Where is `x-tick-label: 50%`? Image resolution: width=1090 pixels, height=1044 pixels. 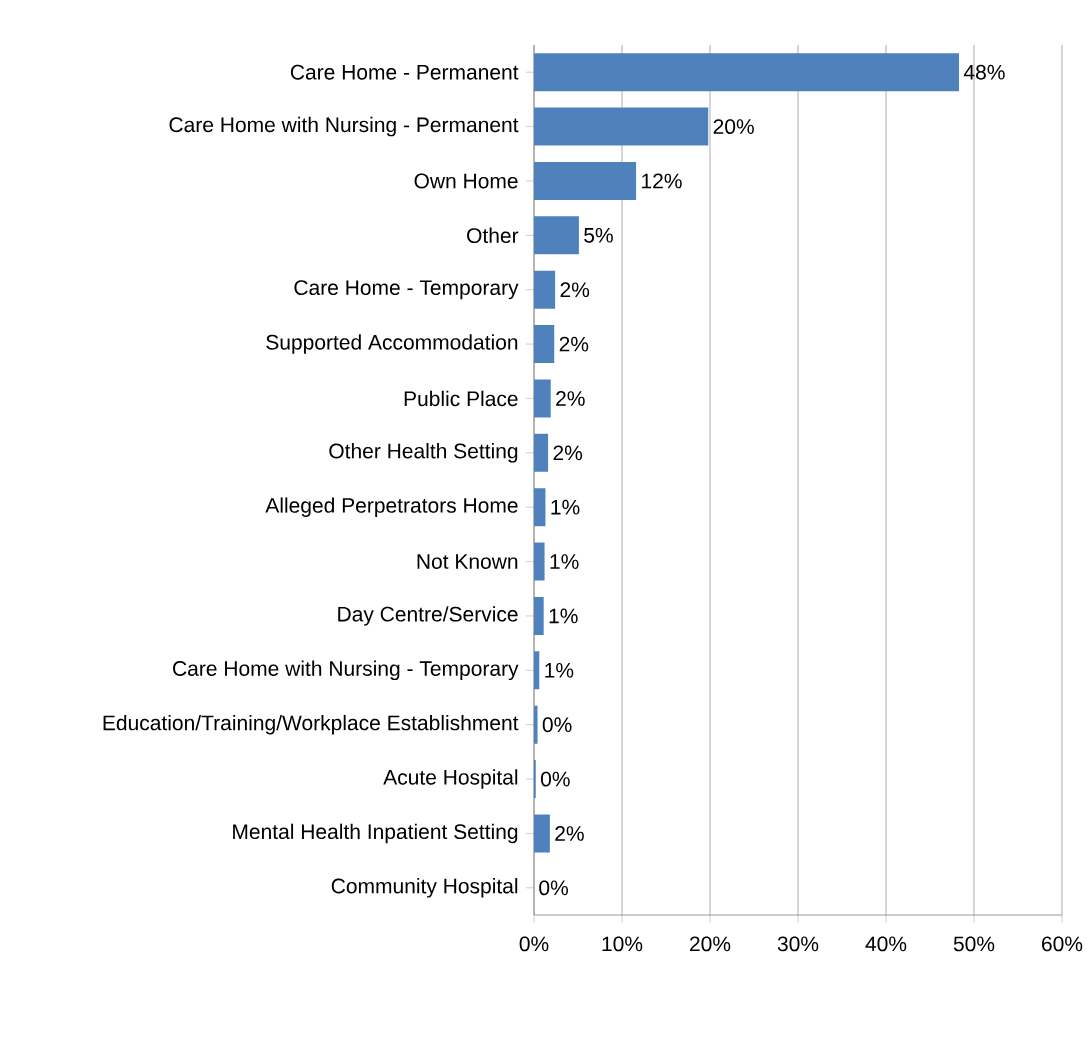 x-tick-label: 50% is located at coordinates (974, 944).